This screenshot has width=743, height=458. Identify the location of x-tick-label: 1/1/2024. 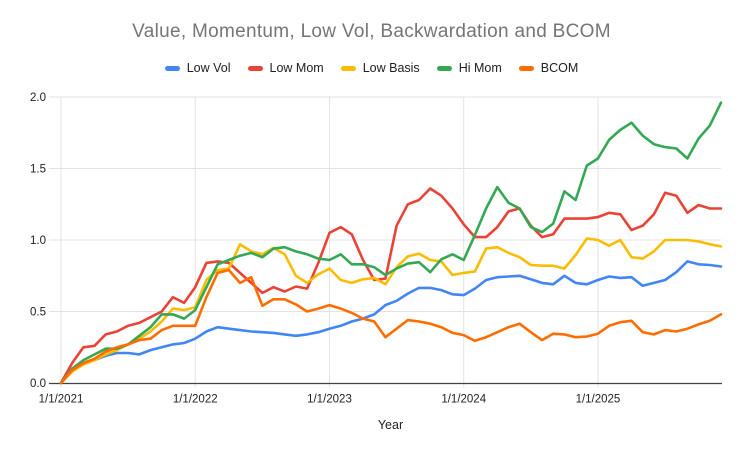
(463, 400).